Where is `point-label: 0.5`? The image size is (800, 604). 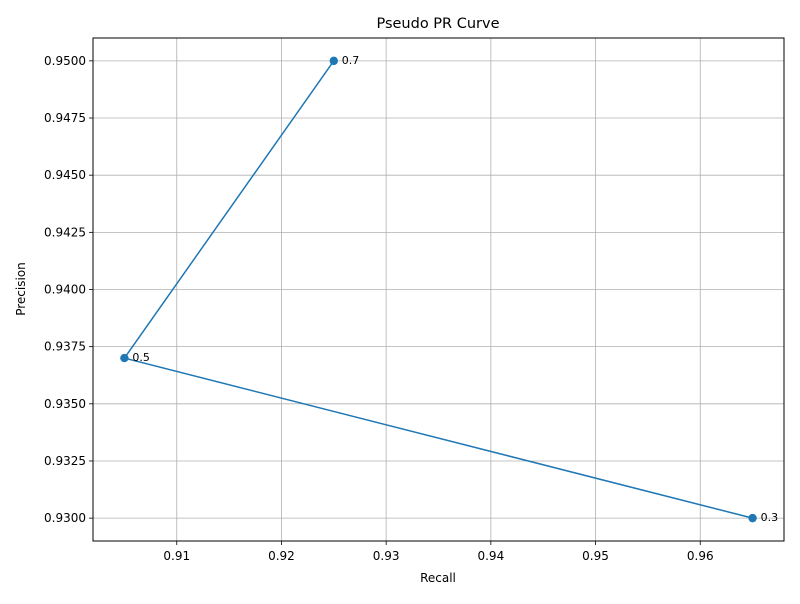 point-label: 0.5 is located at coordinates (141, 357).